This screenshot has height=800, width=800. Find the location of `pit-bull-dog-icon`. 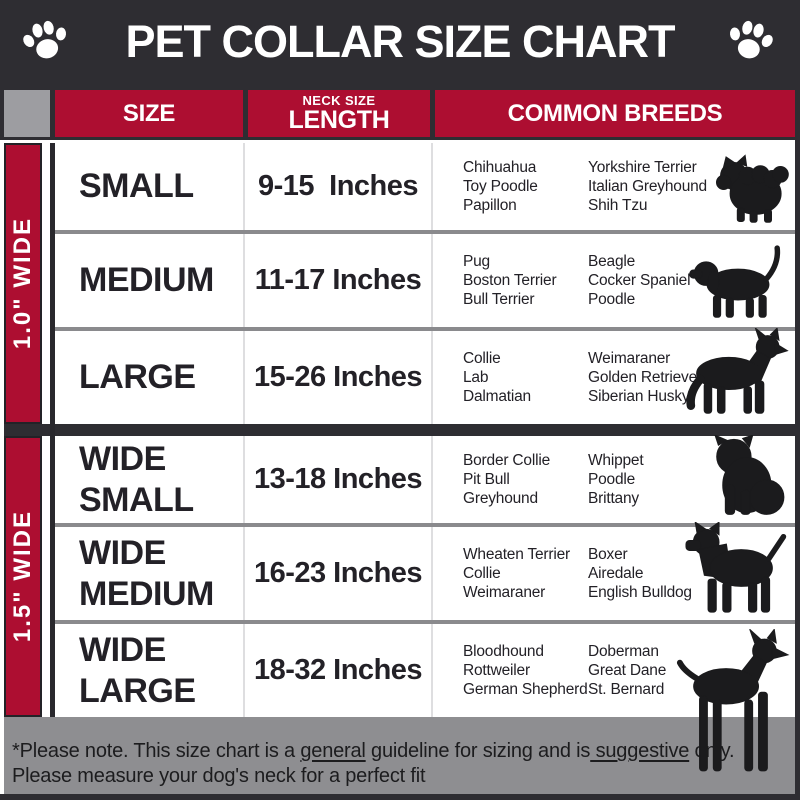

pit-bull-dog-icon is located at coordinates (737, 567).